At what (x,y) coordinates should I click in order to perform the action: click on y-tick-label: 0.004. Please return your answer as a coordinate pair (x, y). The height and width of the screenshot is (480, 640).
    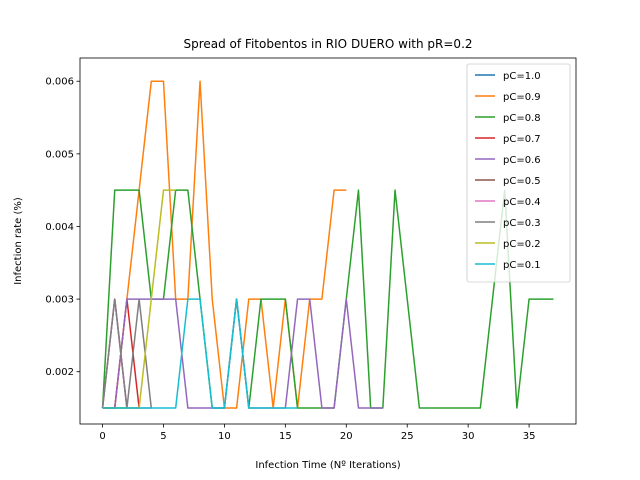
    Looking at the image, I should click on (59, 227).